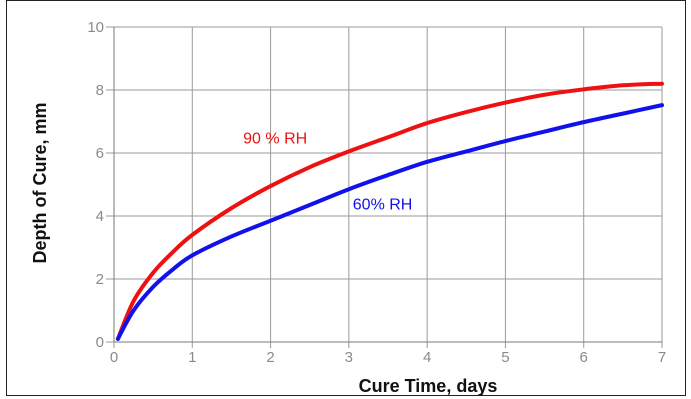  Describe the element at coordinates (349, 357) in the screenshot. I see `x-tick-label: 3` at that location.